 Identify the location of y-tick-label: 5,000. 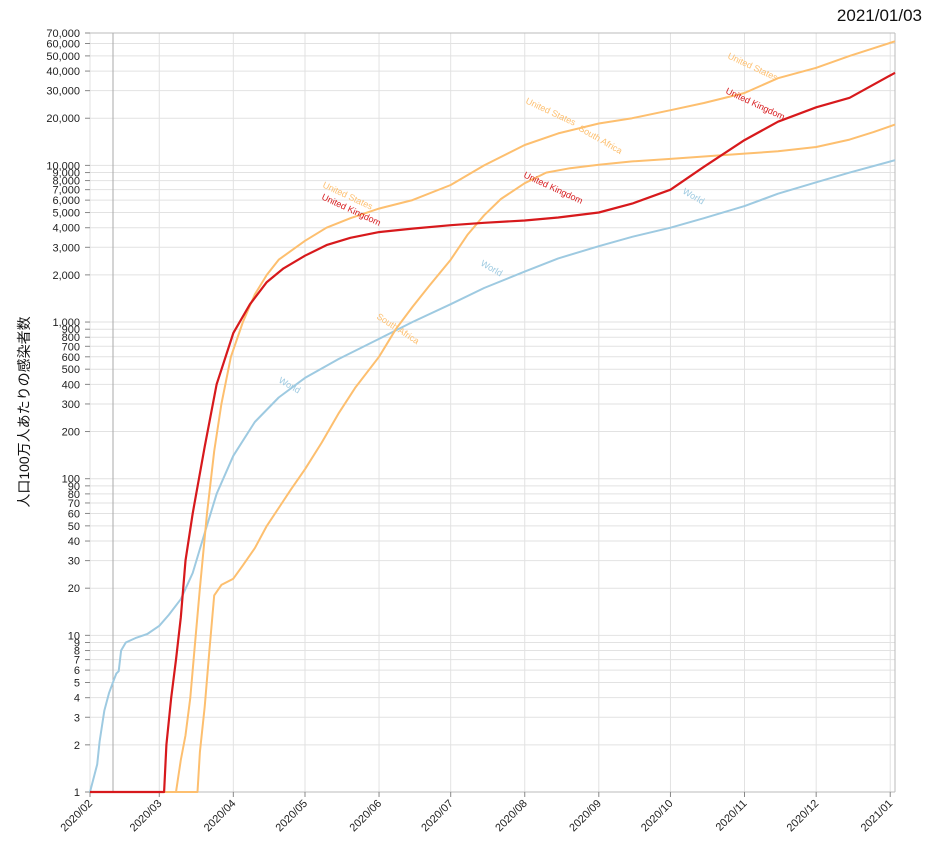
(66, 214).